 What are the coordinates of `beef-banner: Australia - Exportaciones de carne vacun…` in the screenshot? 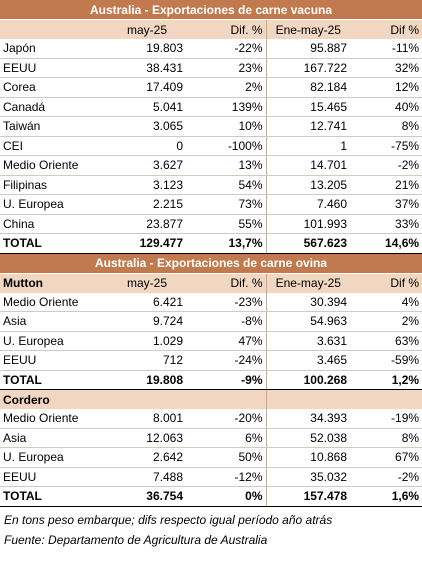 It's located at (211, 10).